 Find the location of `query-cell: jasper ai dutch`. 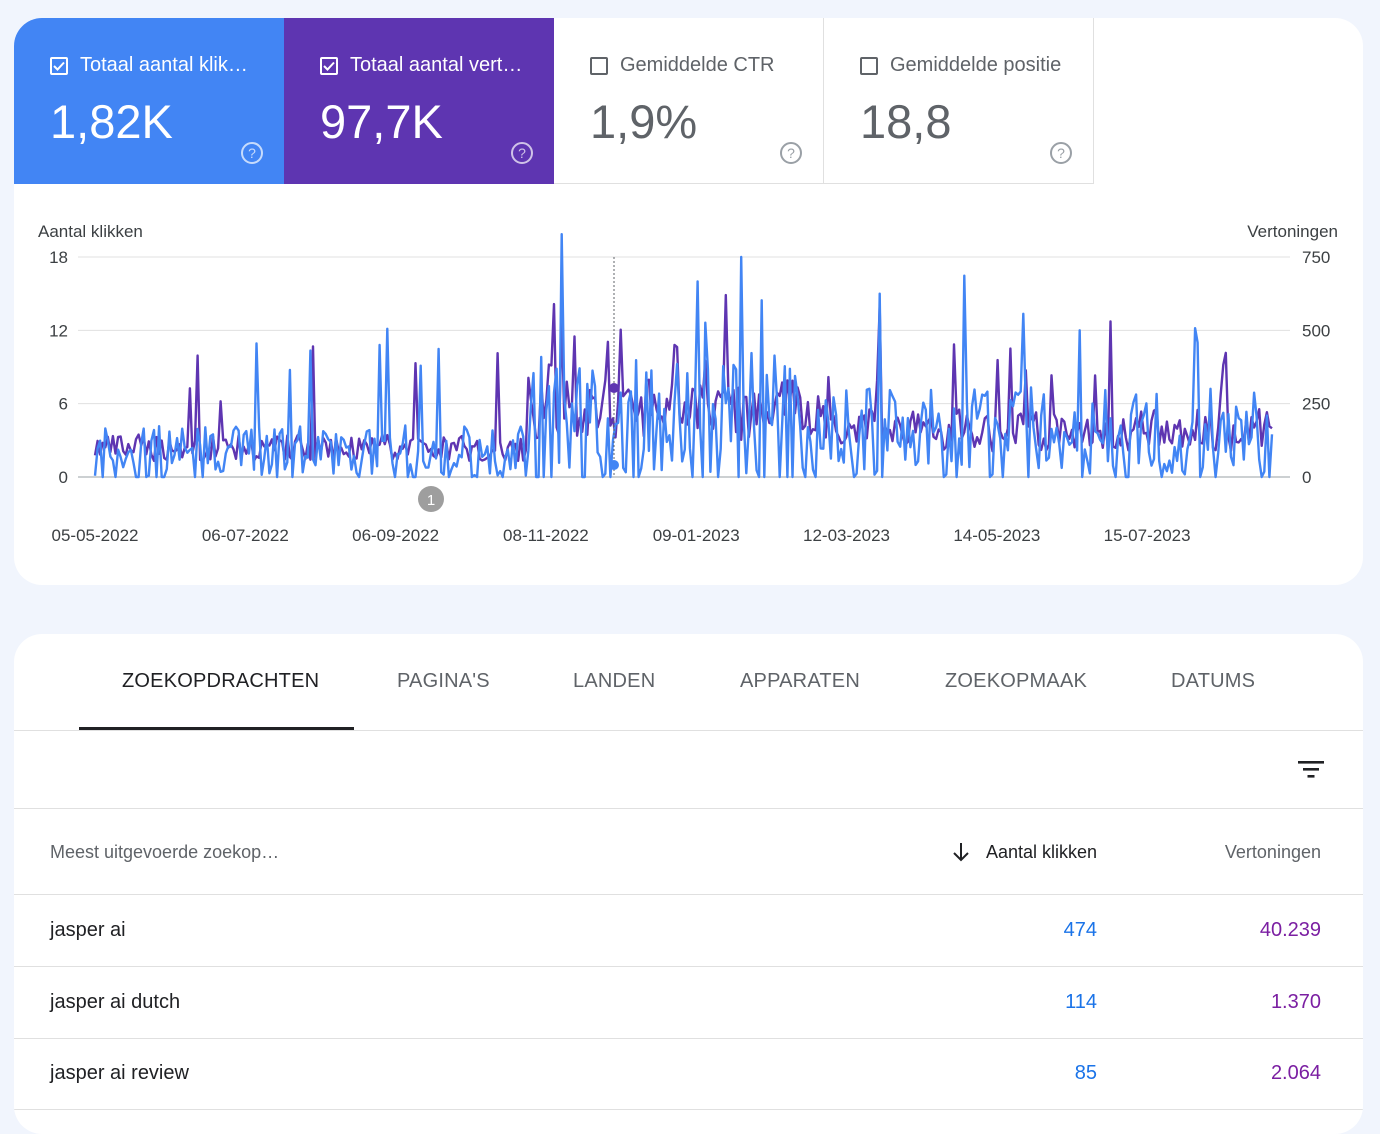

query-cell: jasper ai dutch is located at coordinates (115, 1002).